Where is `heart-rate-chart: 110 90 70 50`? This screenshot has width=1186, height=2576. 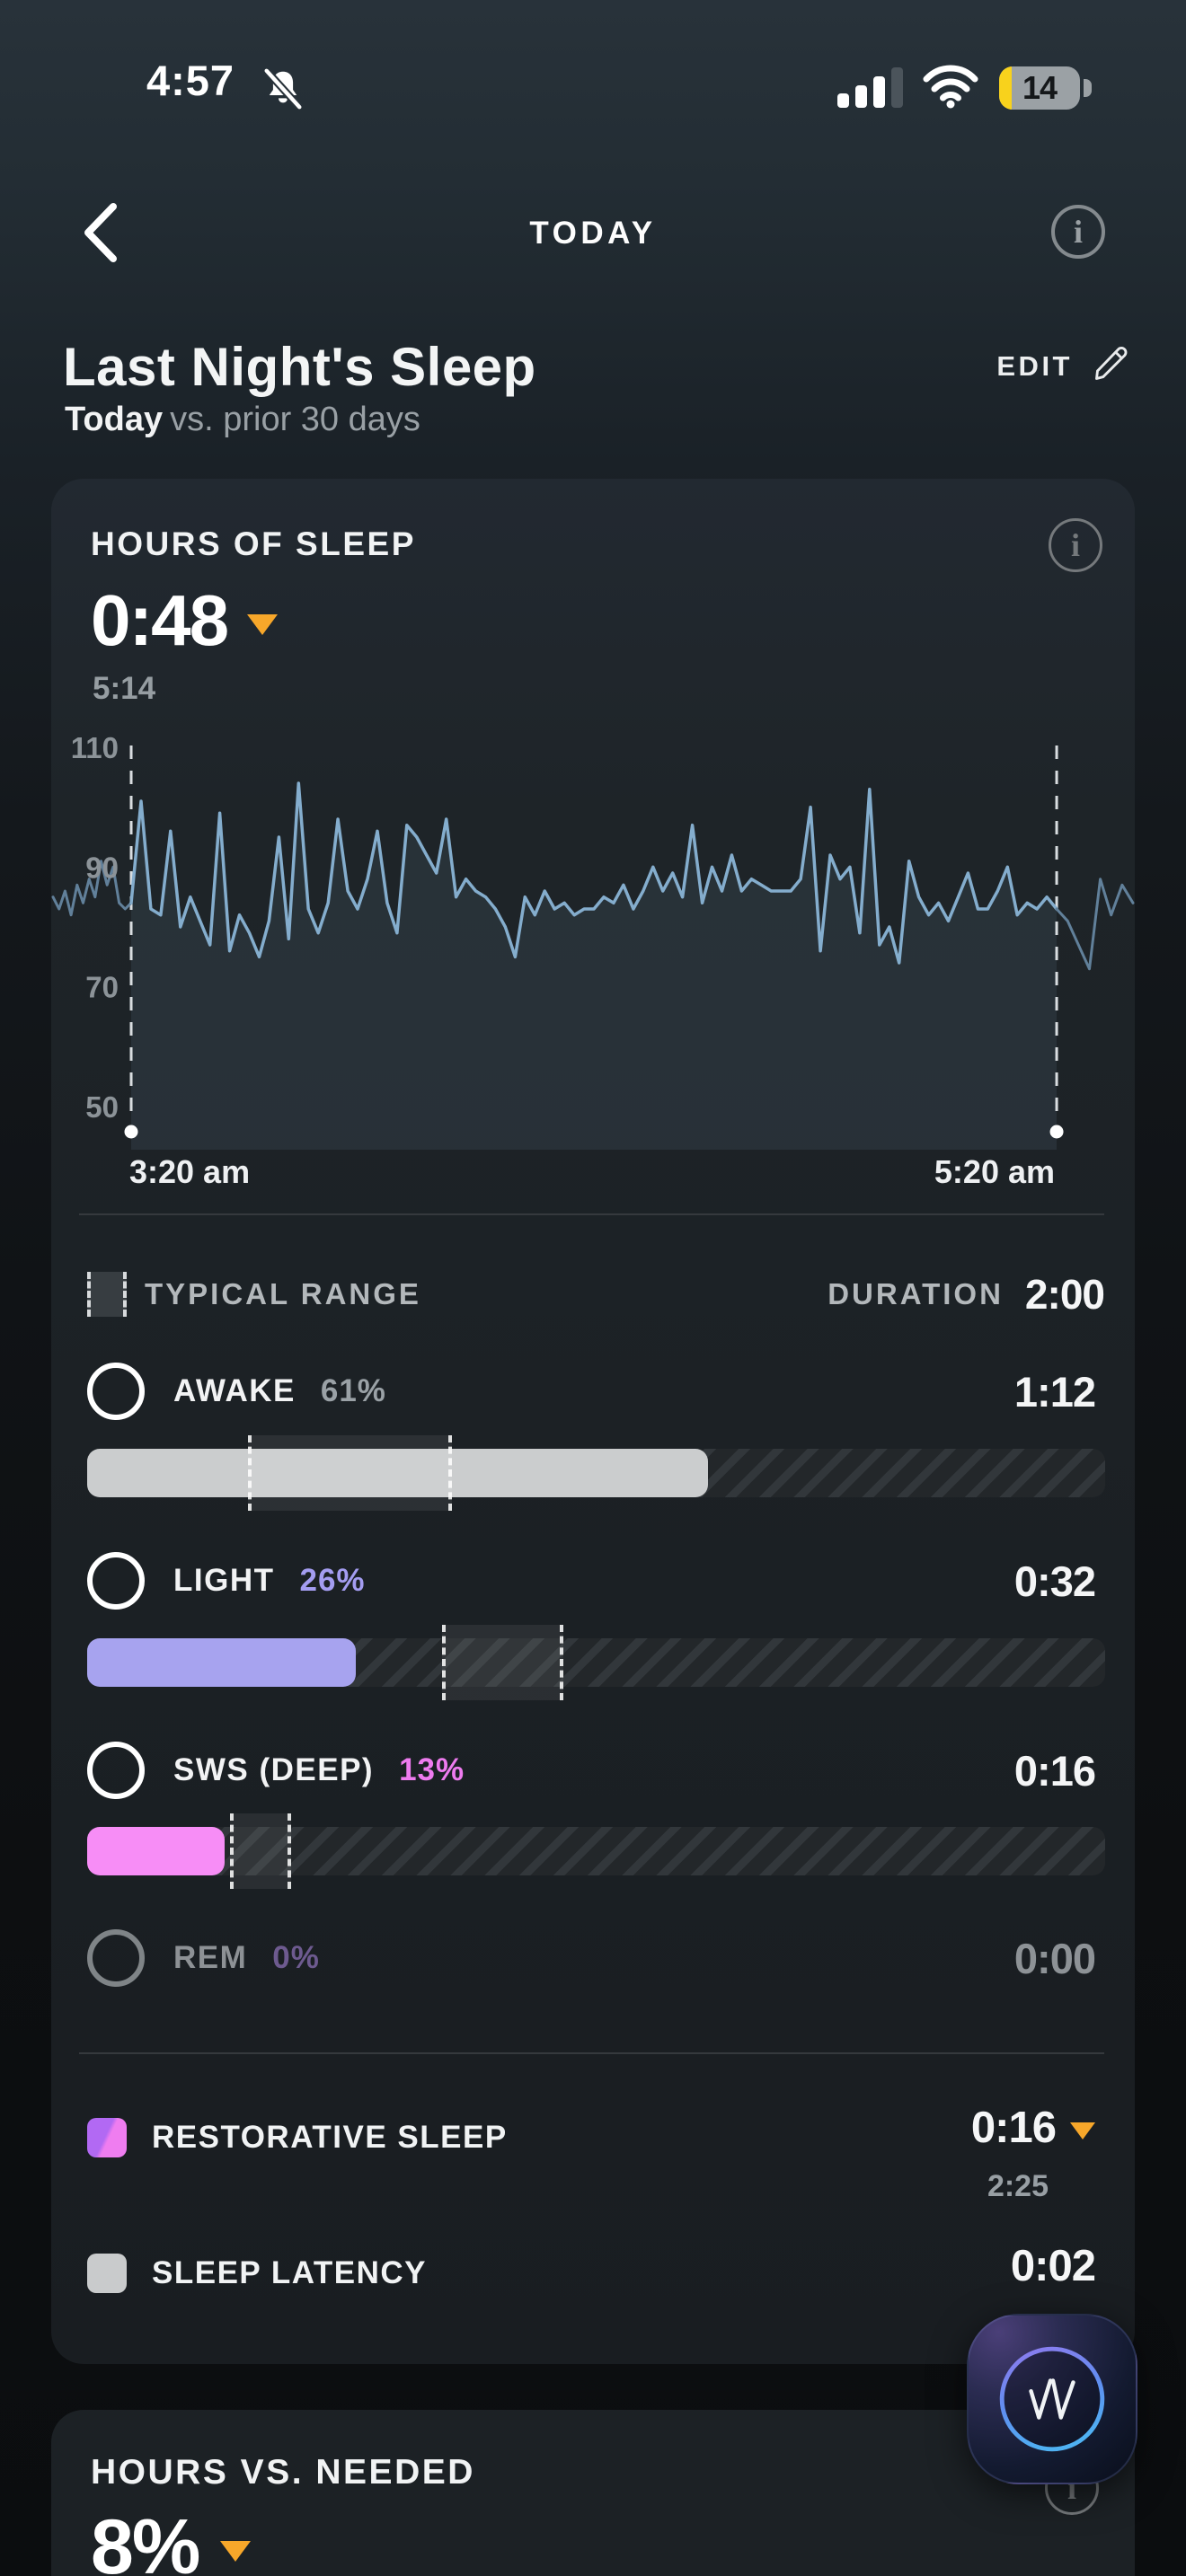
heart-rate-chart: 110 90 70 50 is located at coordinates (593, 939).